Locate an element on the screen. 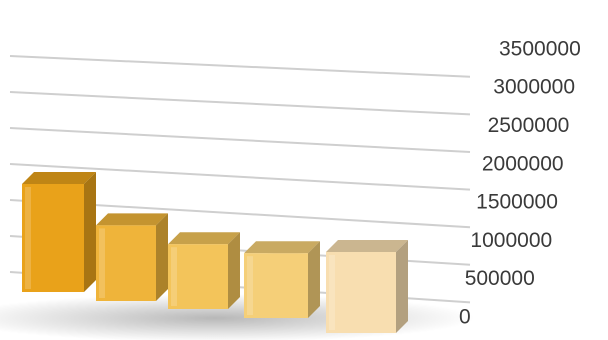 The width and height of the screenshot is (608, 340). bar-4-front is located at coordinates (276, 285).